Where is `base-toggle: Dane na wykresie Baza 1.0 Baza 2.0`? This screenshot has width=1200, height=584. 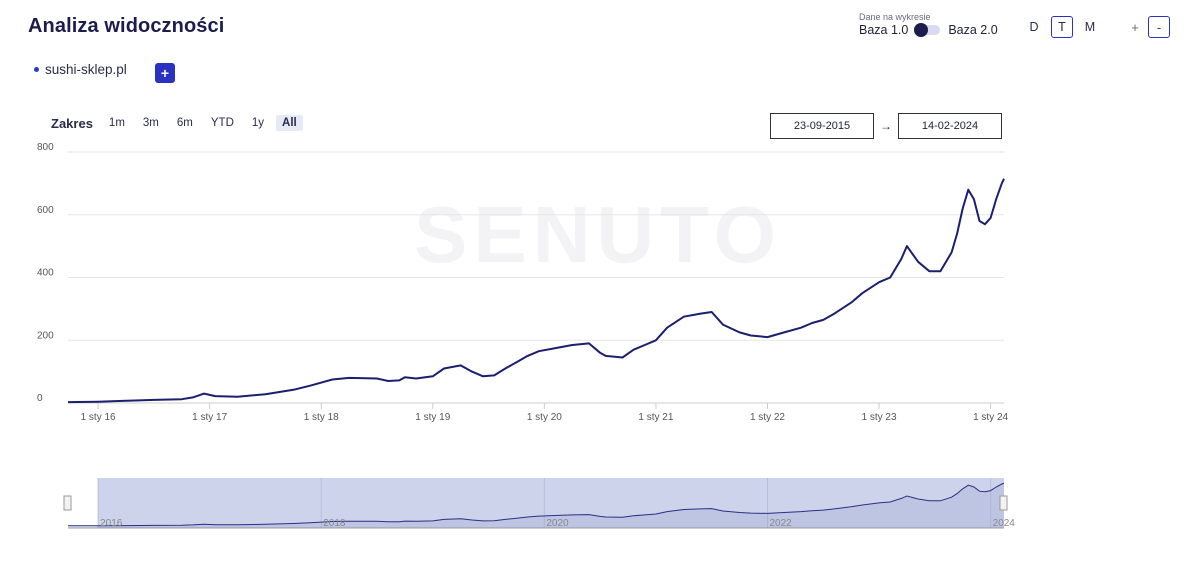
base-toggle: Dane na wykresie Baza 1.0 Baza 2.0 is located at coordinates (928, 24).